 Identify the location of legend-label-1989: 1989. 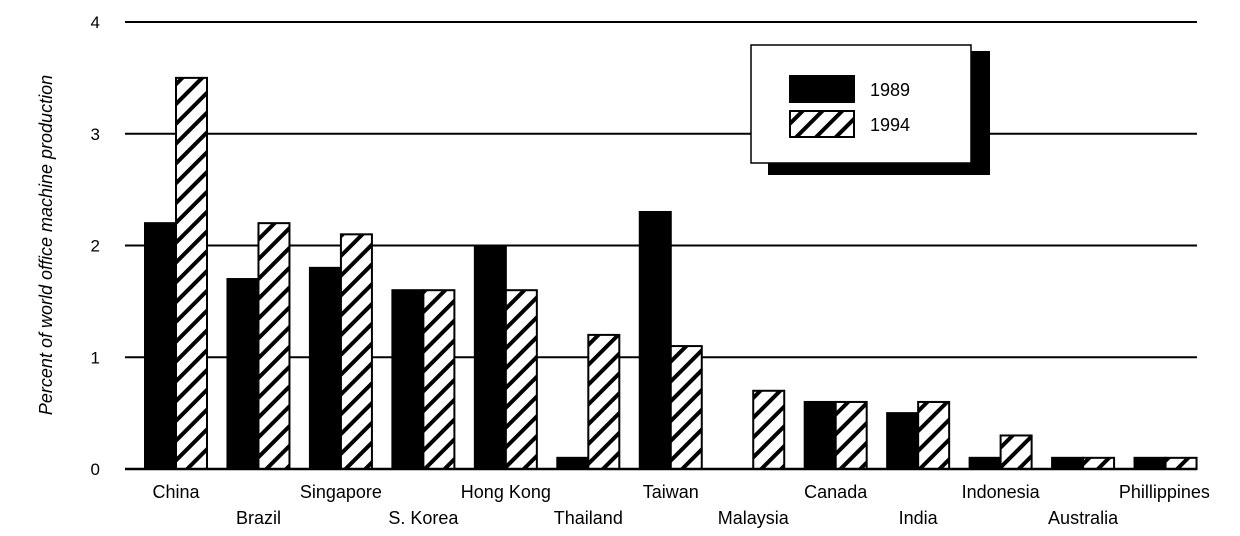
(890, 90).